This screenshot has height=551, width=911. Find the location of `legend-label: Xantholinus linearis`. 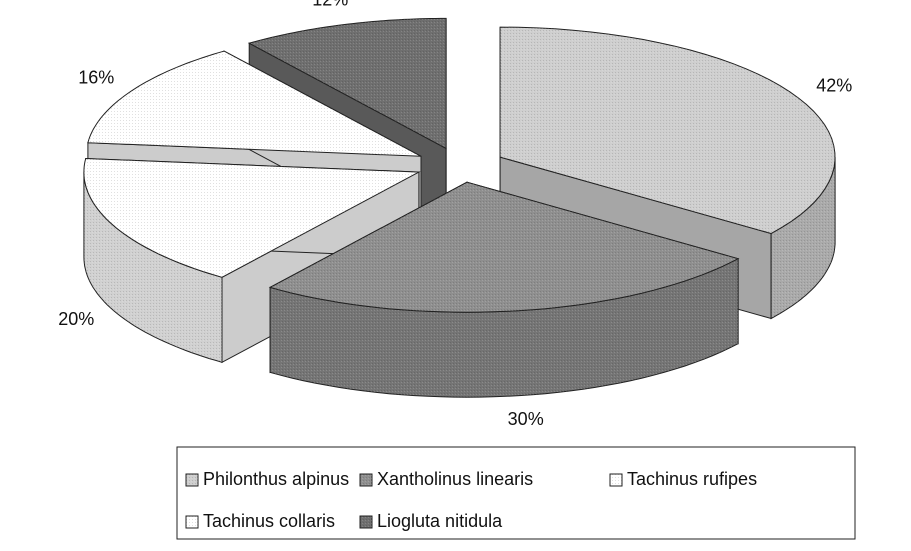

legend-label: Xantholinus linearis is located at coordinates (455, 479).